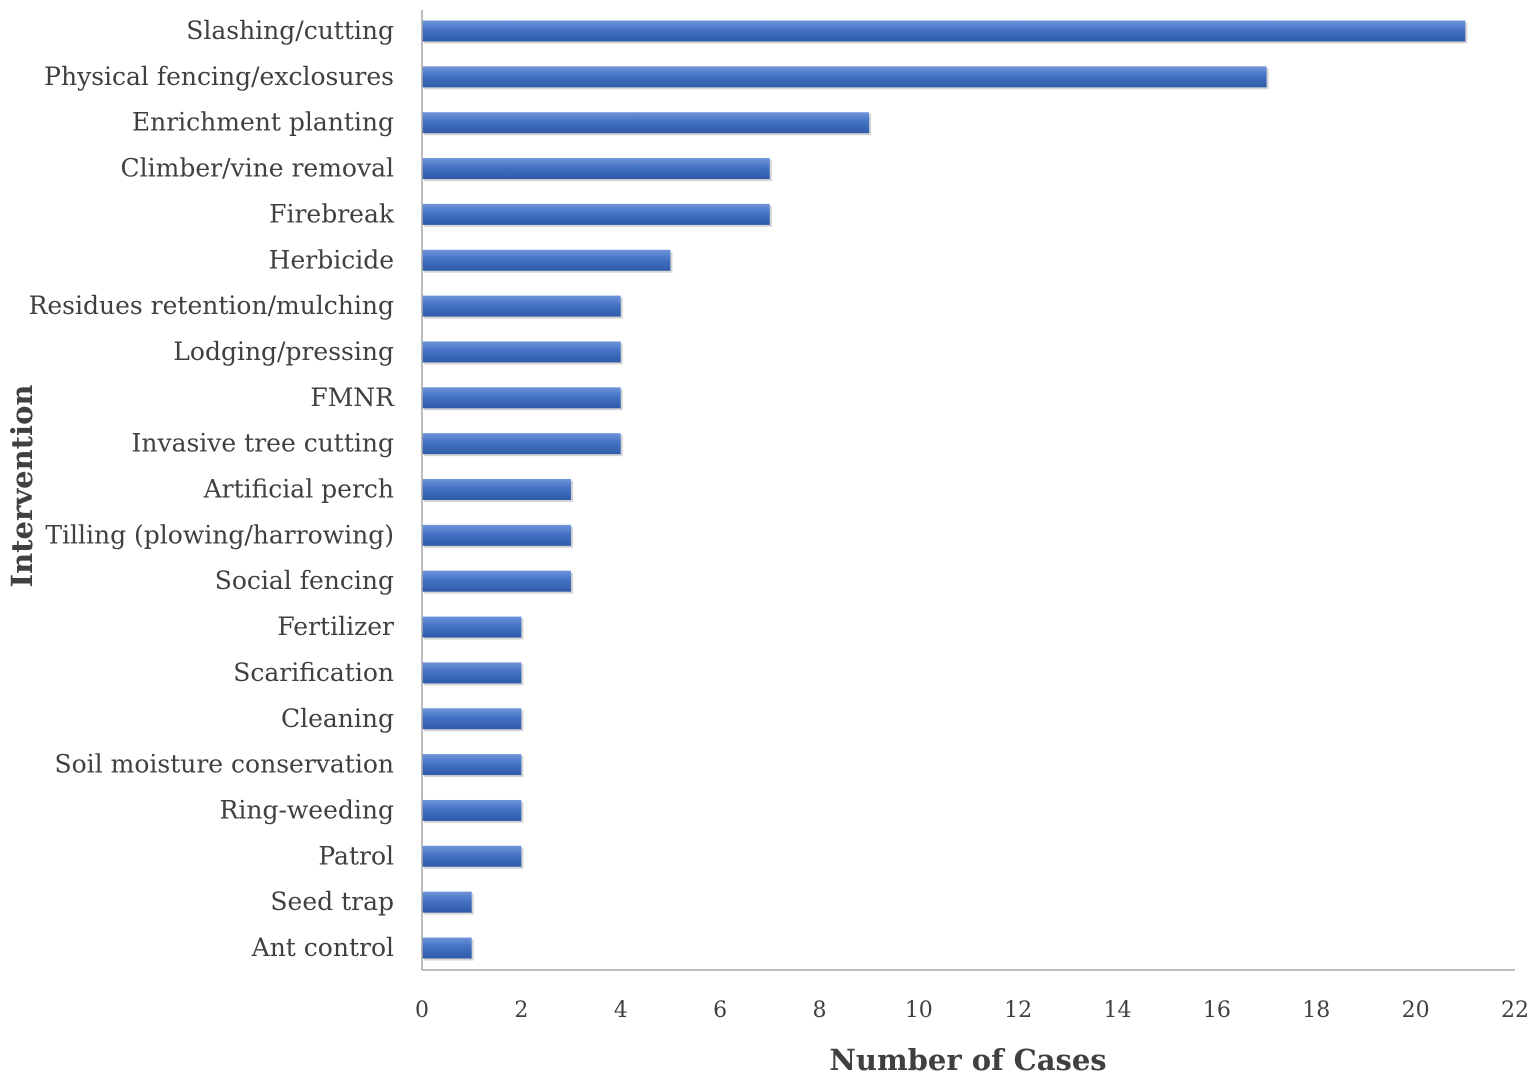 The width and height of the screenshot is (1535, 1081). I want to click on category-label: Enrichment planting, so click(263, 122).